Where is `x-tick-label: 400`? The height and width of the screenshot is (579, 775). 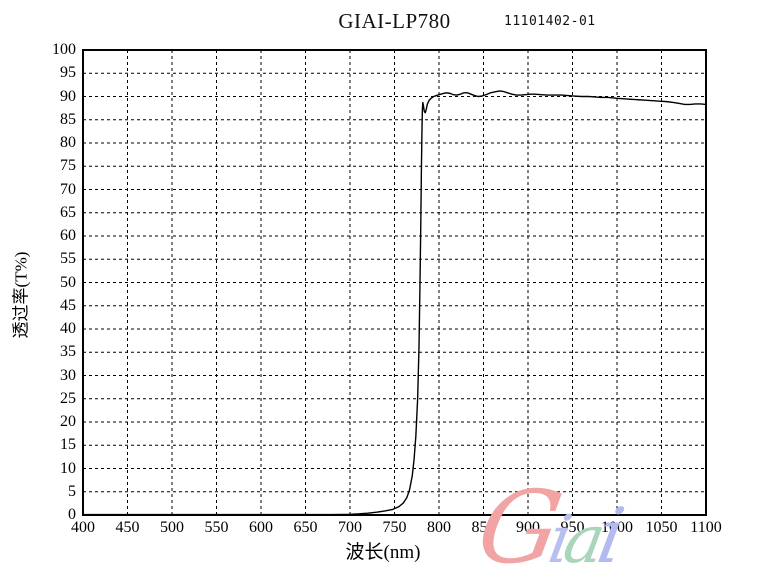
x-tick-label: 400 is located at coordinates (83, 527).